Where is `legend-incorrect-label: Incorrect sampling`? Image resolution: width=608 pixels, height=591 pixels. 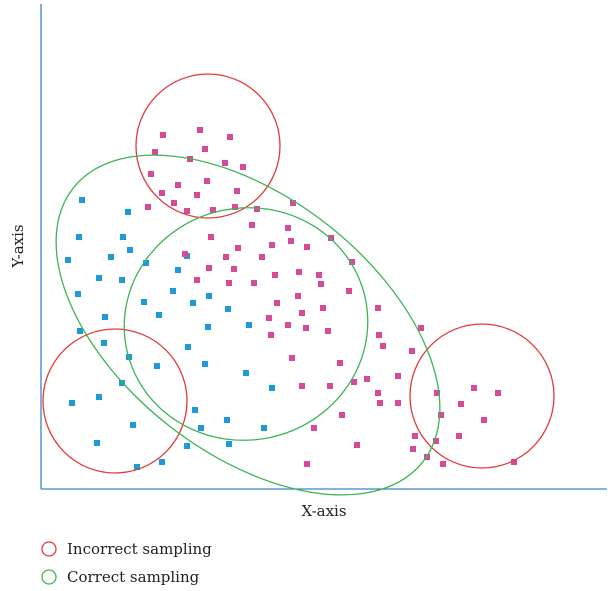
legend-incorrect-label: Incorrect sampling is located at coordinates (139, 549).